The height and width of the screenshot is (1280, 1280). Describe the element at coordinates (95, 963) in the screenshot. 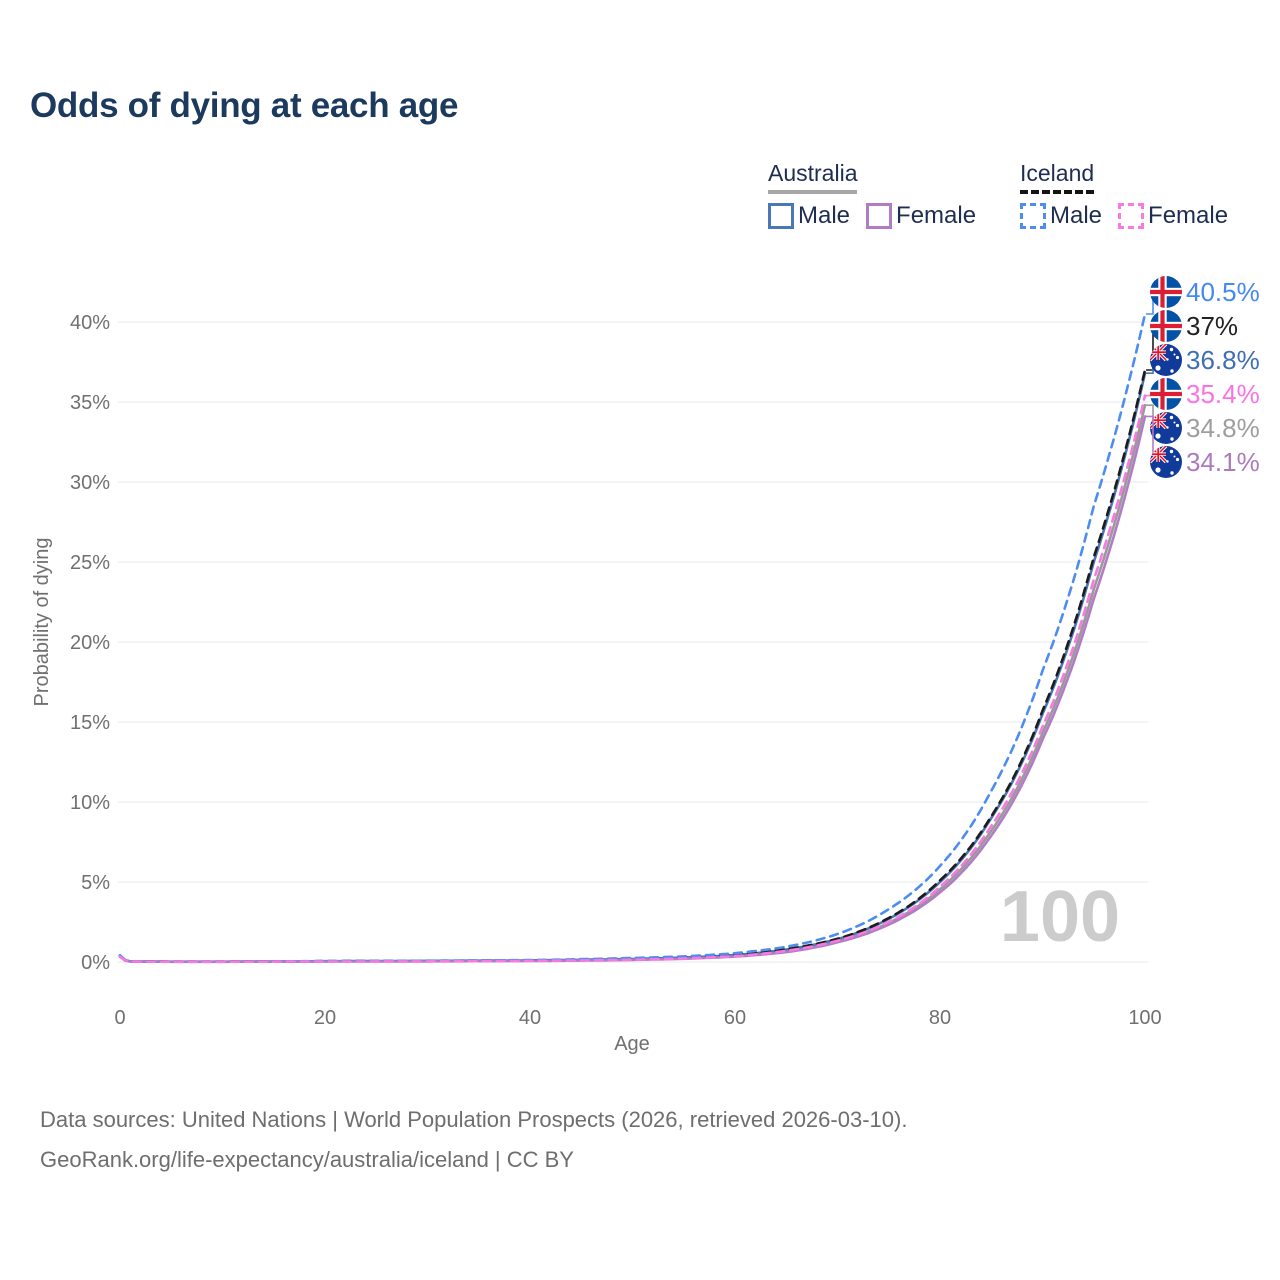

I see `y-tick-label: 0%` at that location.